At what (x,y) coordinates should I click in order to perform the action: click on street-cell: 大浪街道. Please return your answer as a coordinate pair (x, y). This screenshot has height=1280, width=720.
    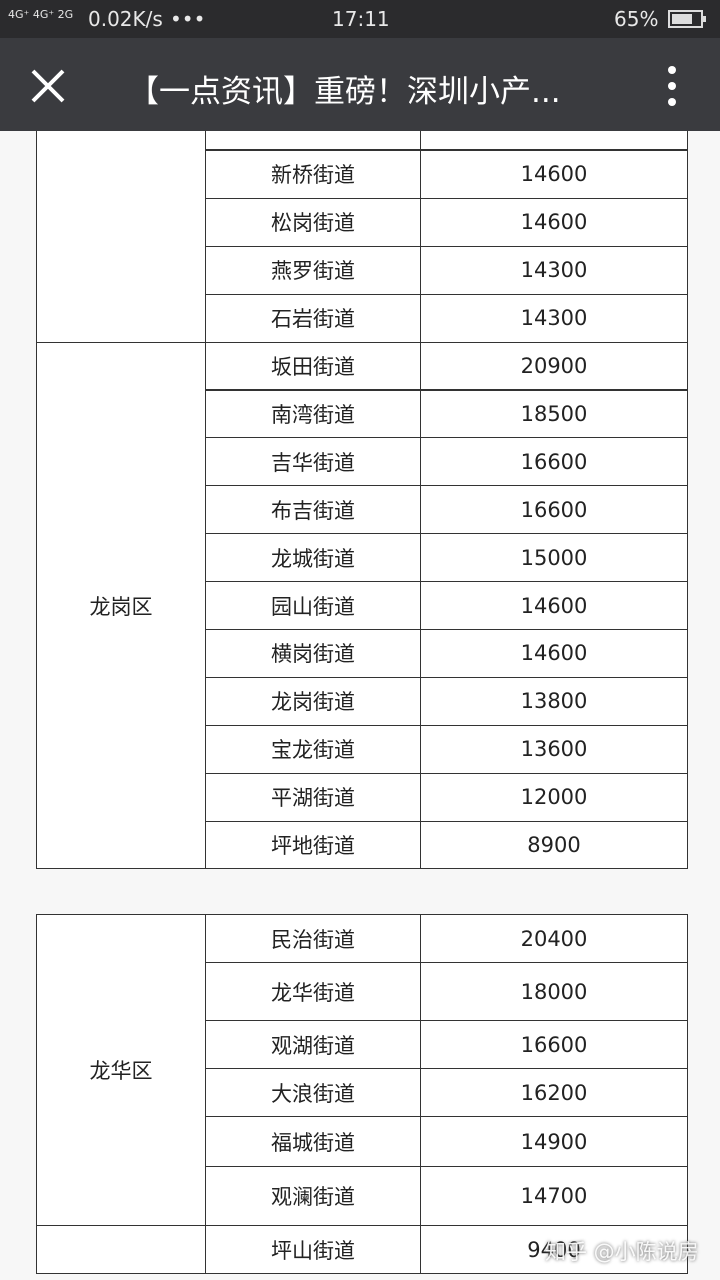
    Looking at the image, I should click on (313, 1092).